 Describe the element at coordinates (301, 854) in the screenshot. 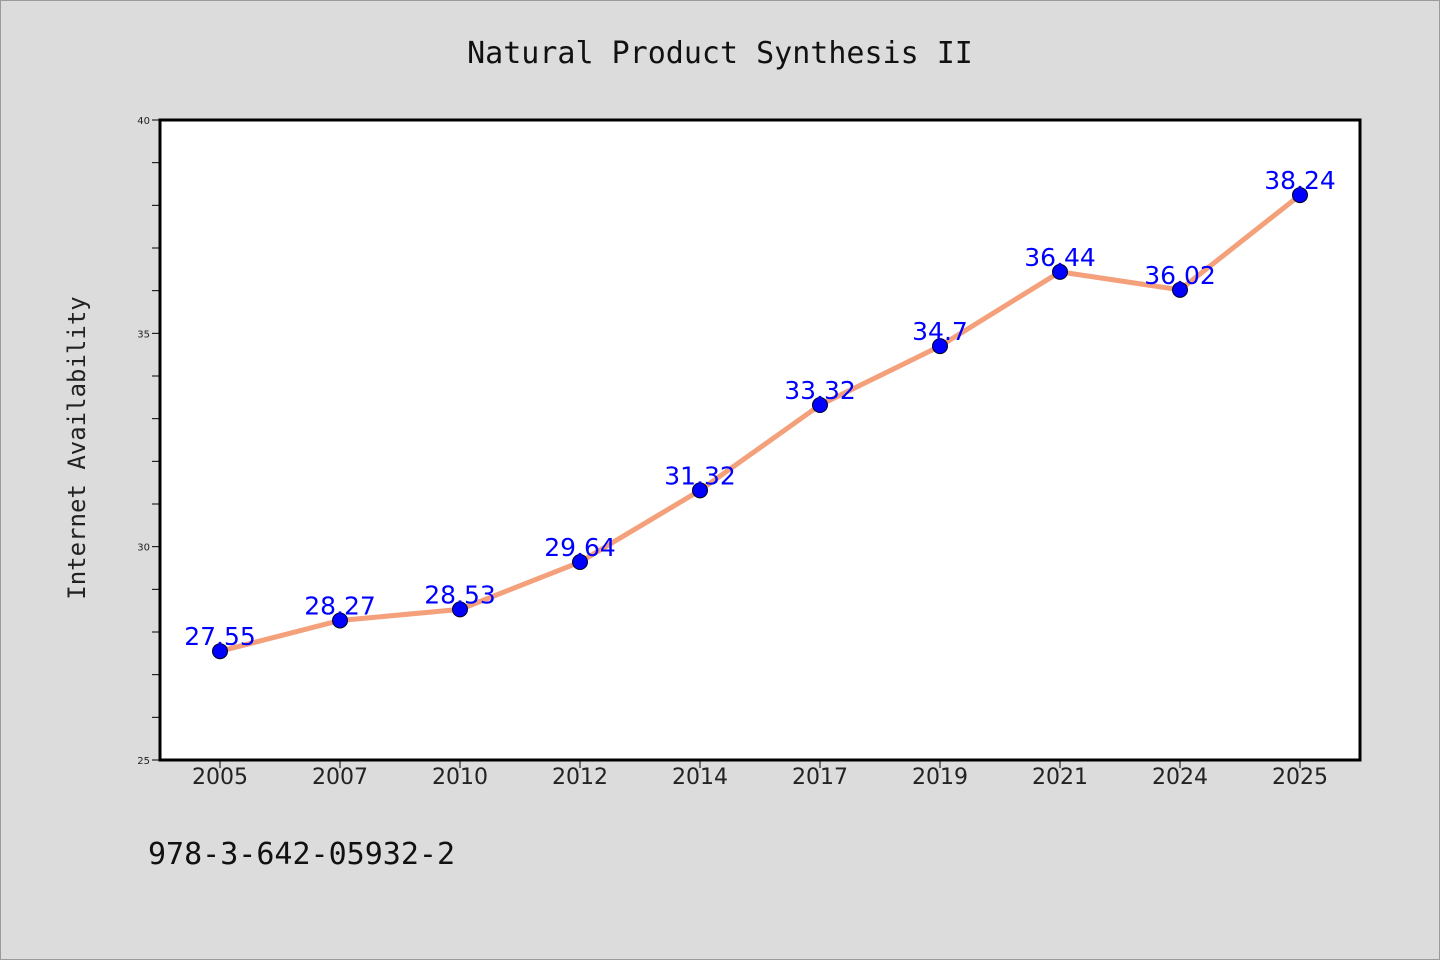

I see `isbn-text: 978-3-642-05932-2` at that location.